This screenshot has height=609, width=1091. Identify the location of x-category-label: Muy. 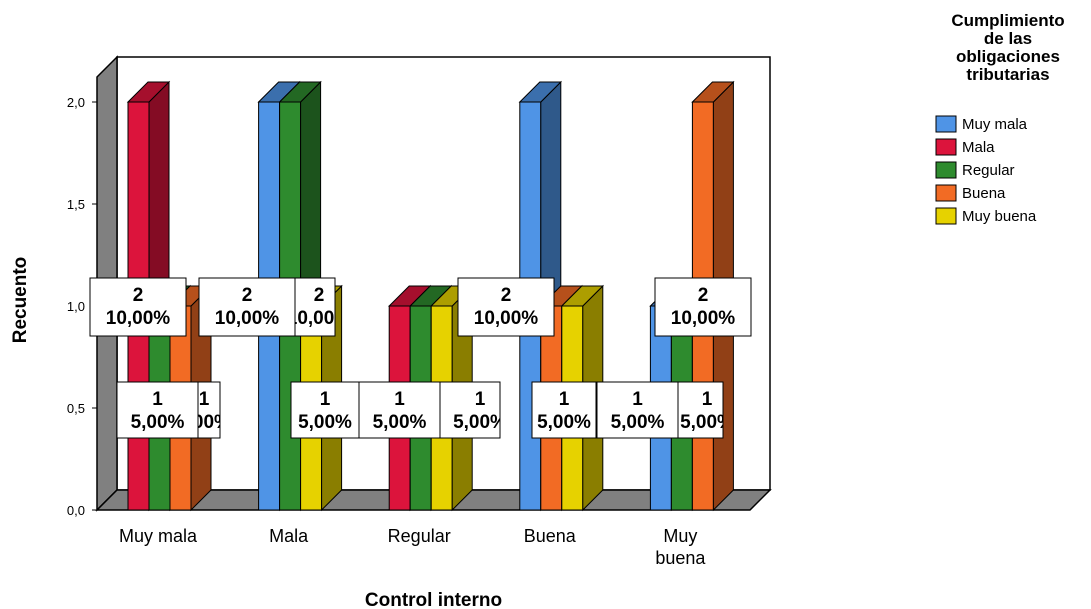
(680, 536).